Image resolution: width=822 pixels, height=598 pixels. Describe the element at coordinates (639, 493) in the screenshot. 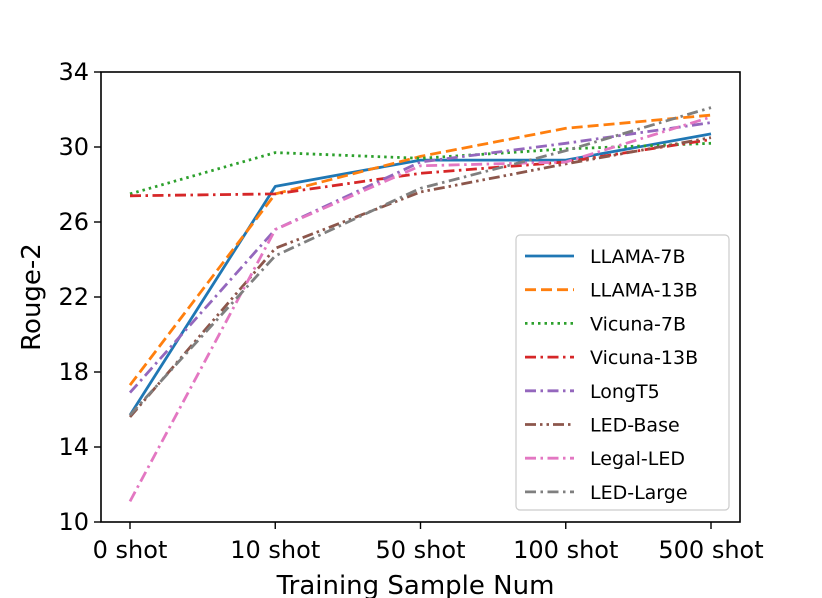

I see `legend-label: LED-Large` at that location.